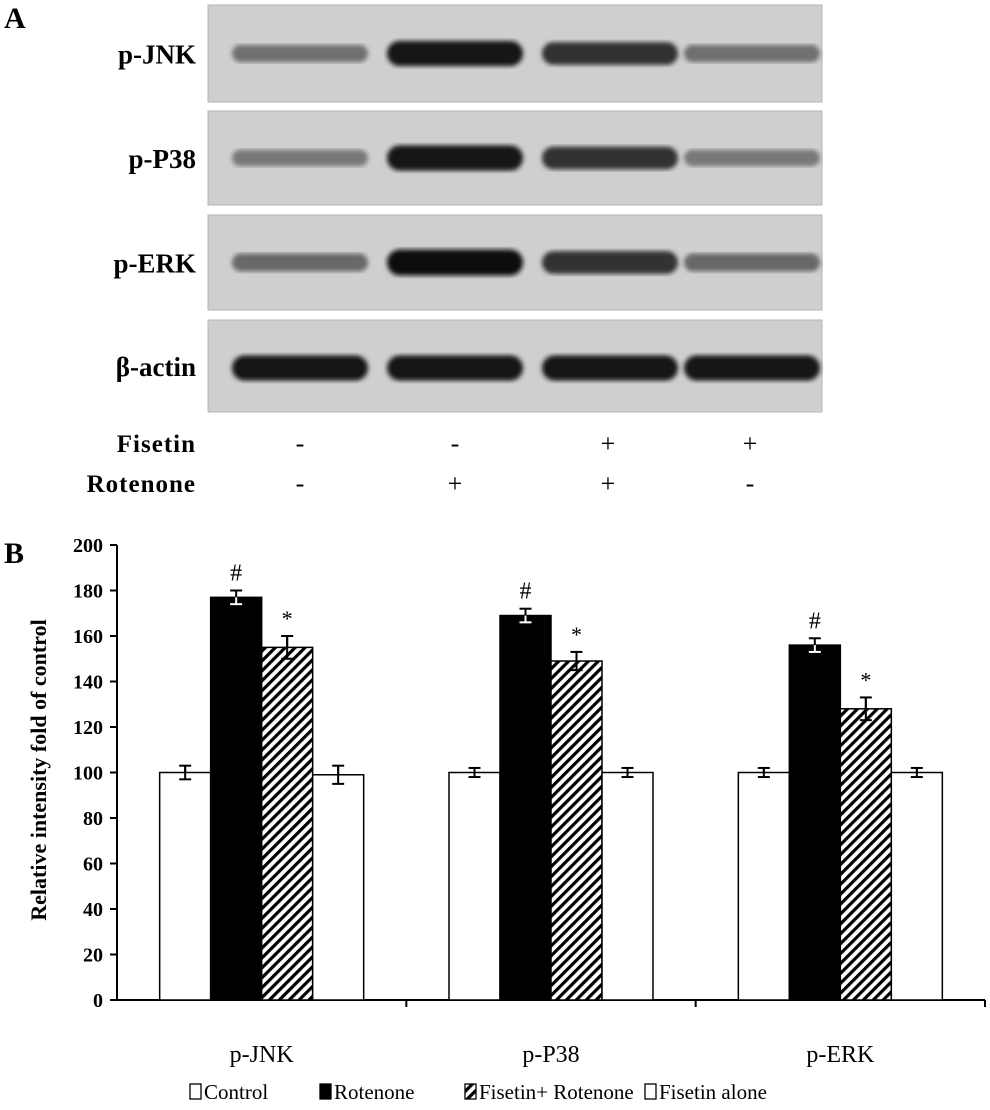  I want to click on blot-row: p-ERK, so click(468, 262).